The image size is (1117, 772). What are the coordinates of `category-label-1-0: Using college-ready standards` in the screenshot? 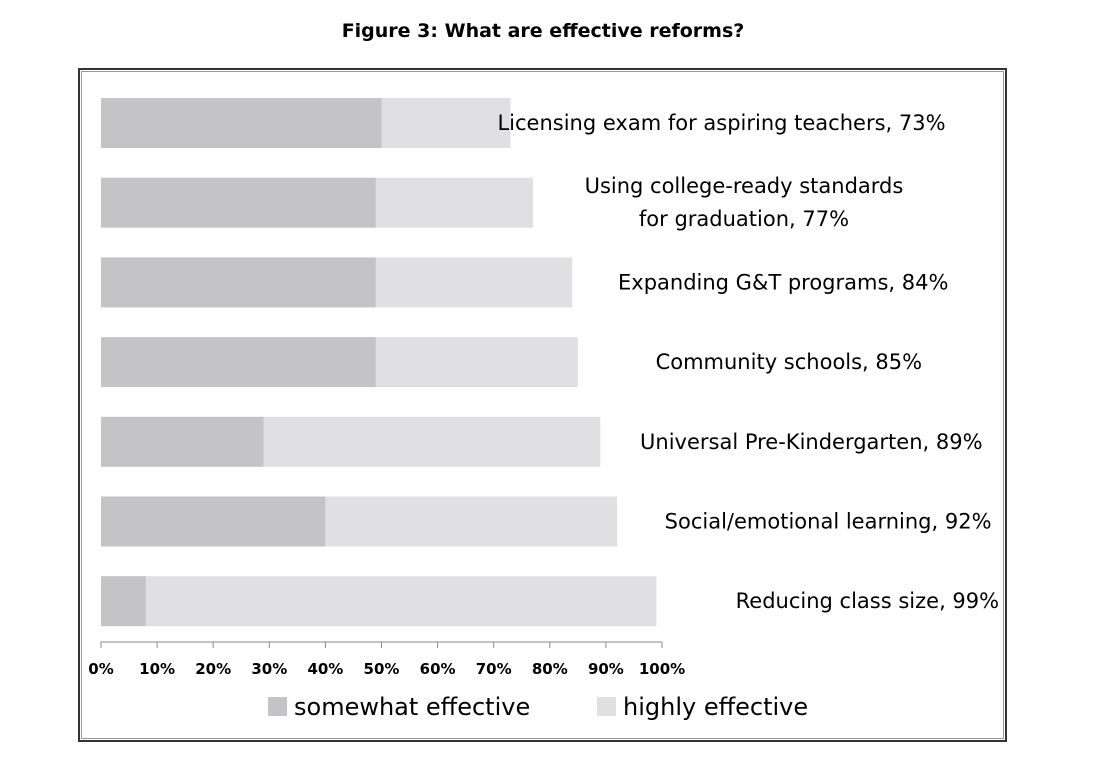 It's located at (744, 186).